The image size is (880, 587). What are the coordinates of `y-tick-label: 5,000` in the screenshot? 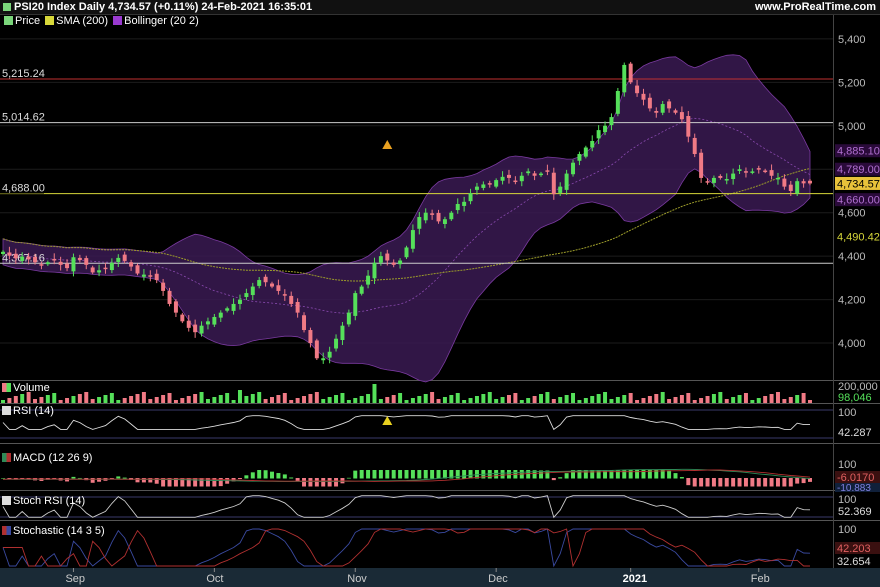 It's located at (852, 127).